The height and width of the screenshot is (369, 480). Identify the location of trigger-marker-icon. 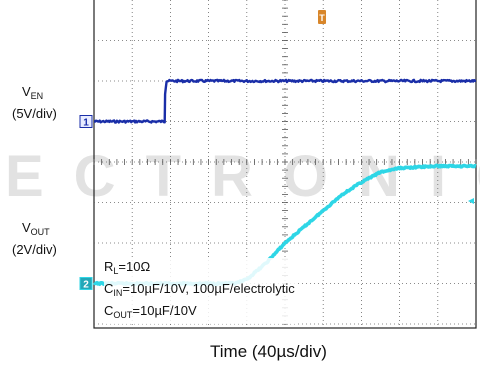
(322, 17).